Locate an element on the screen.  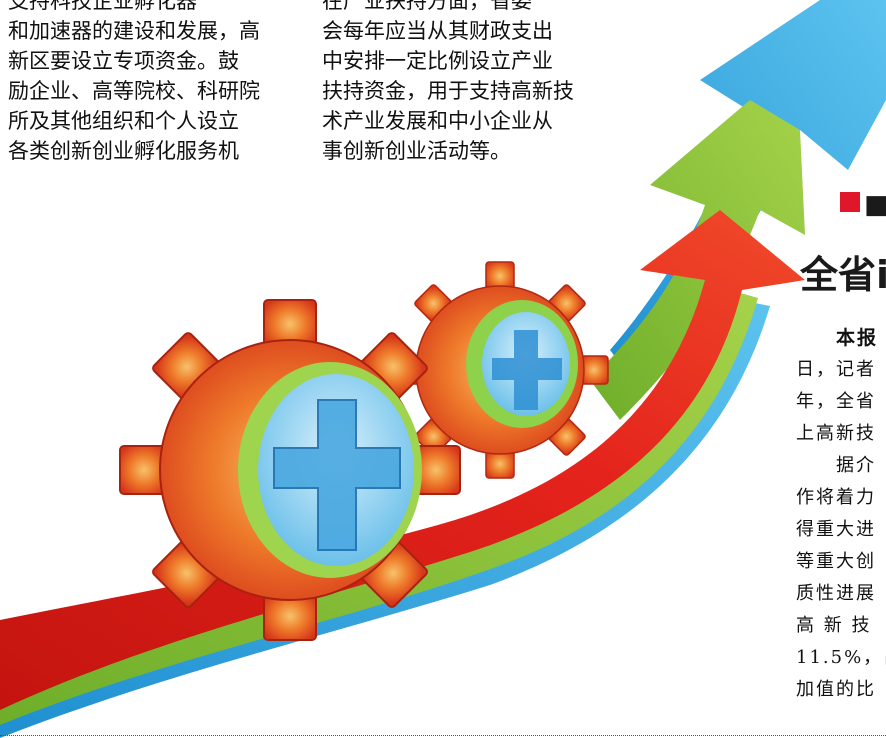
section-kicker: ■相 is located at coordinates (875, 205).